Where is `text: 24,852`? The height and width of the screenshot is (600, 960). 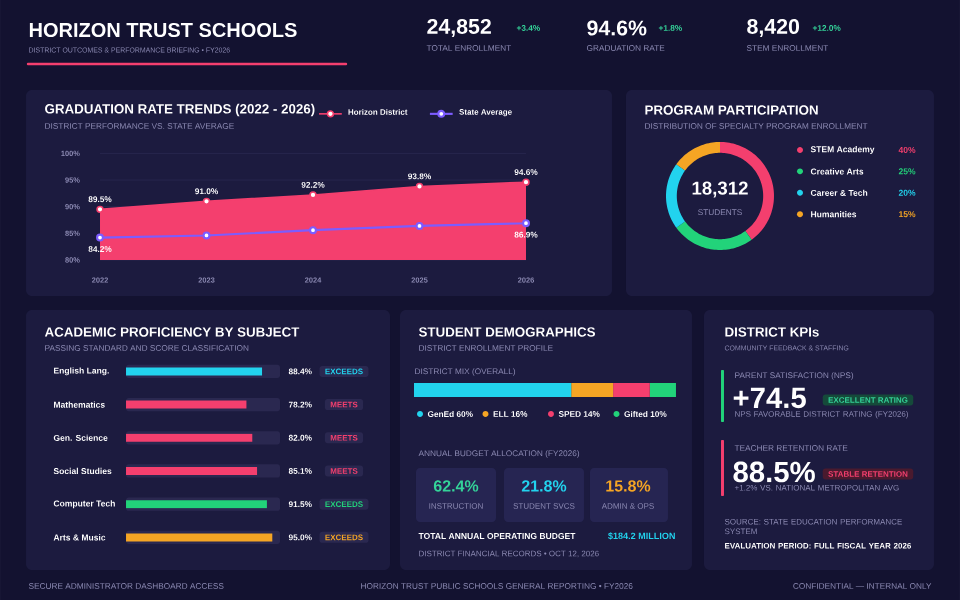
text: 24,852 is located at coordinates (459, 28).